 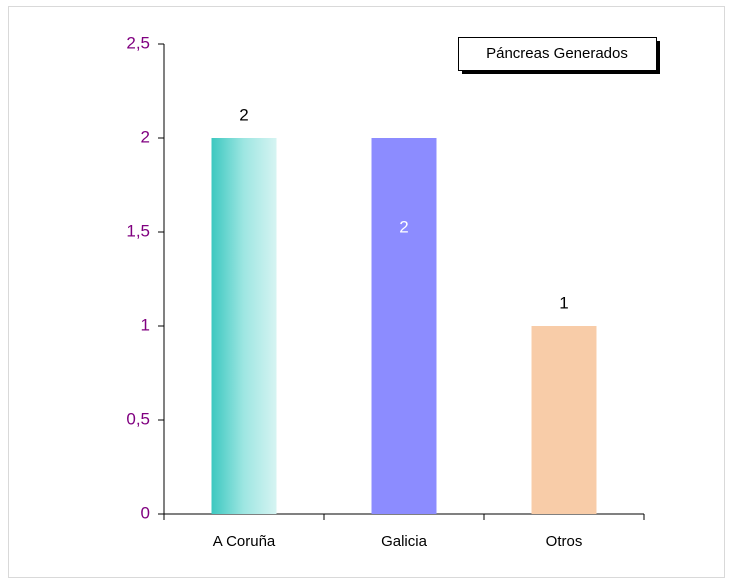 What do you see at coordinates (244, 541) in the screenshot?
I see `x-tick-label: A Coruña` at bounding box center [244, 541].